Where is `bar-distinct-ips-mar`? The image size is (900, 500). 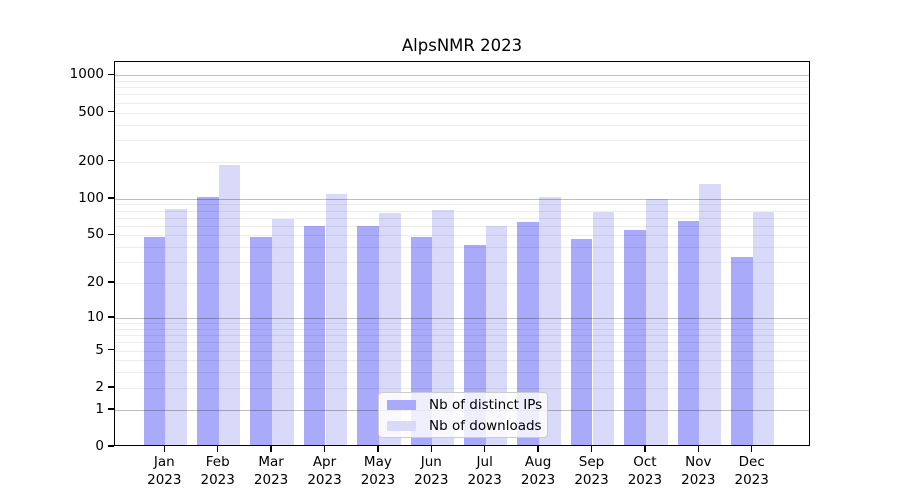 bar-distinct-ips-mar is located at coordinates (261, 340).